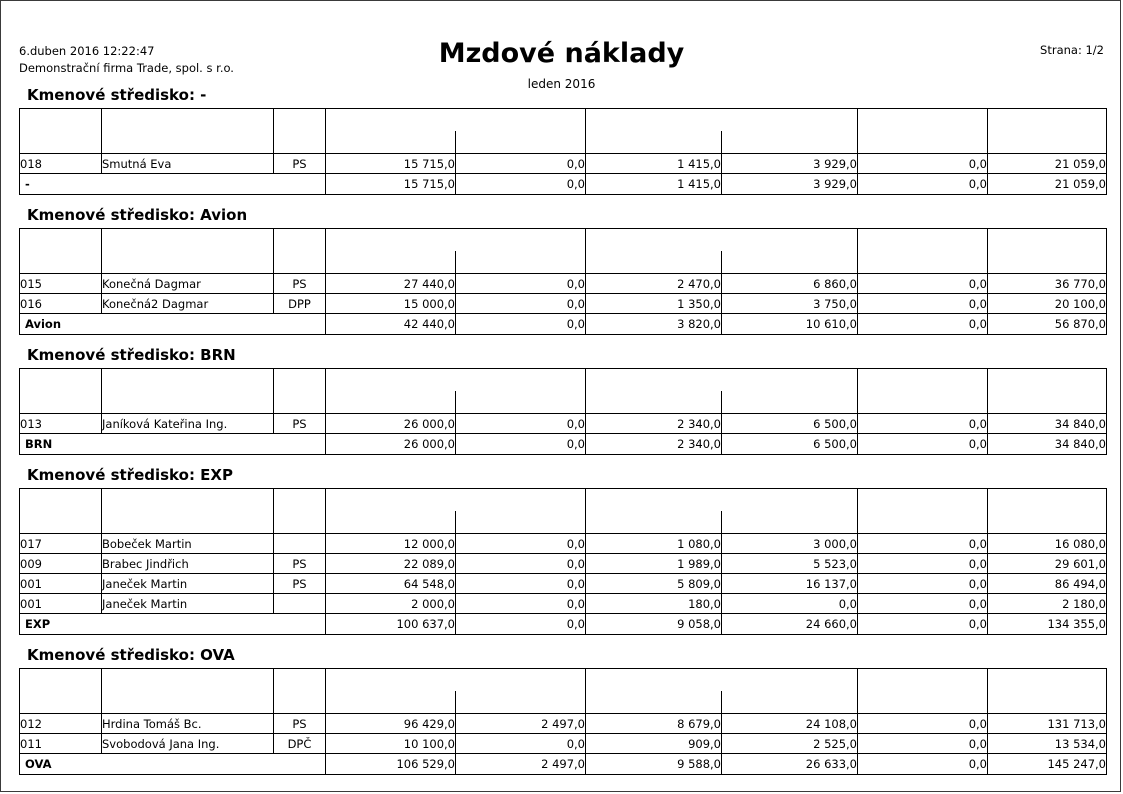 The image size is (1123, 794). Describe the element at coordinates (789, 184) in the screenshot. I see `cell-total-social-insurance: 3 929,0` at that location.